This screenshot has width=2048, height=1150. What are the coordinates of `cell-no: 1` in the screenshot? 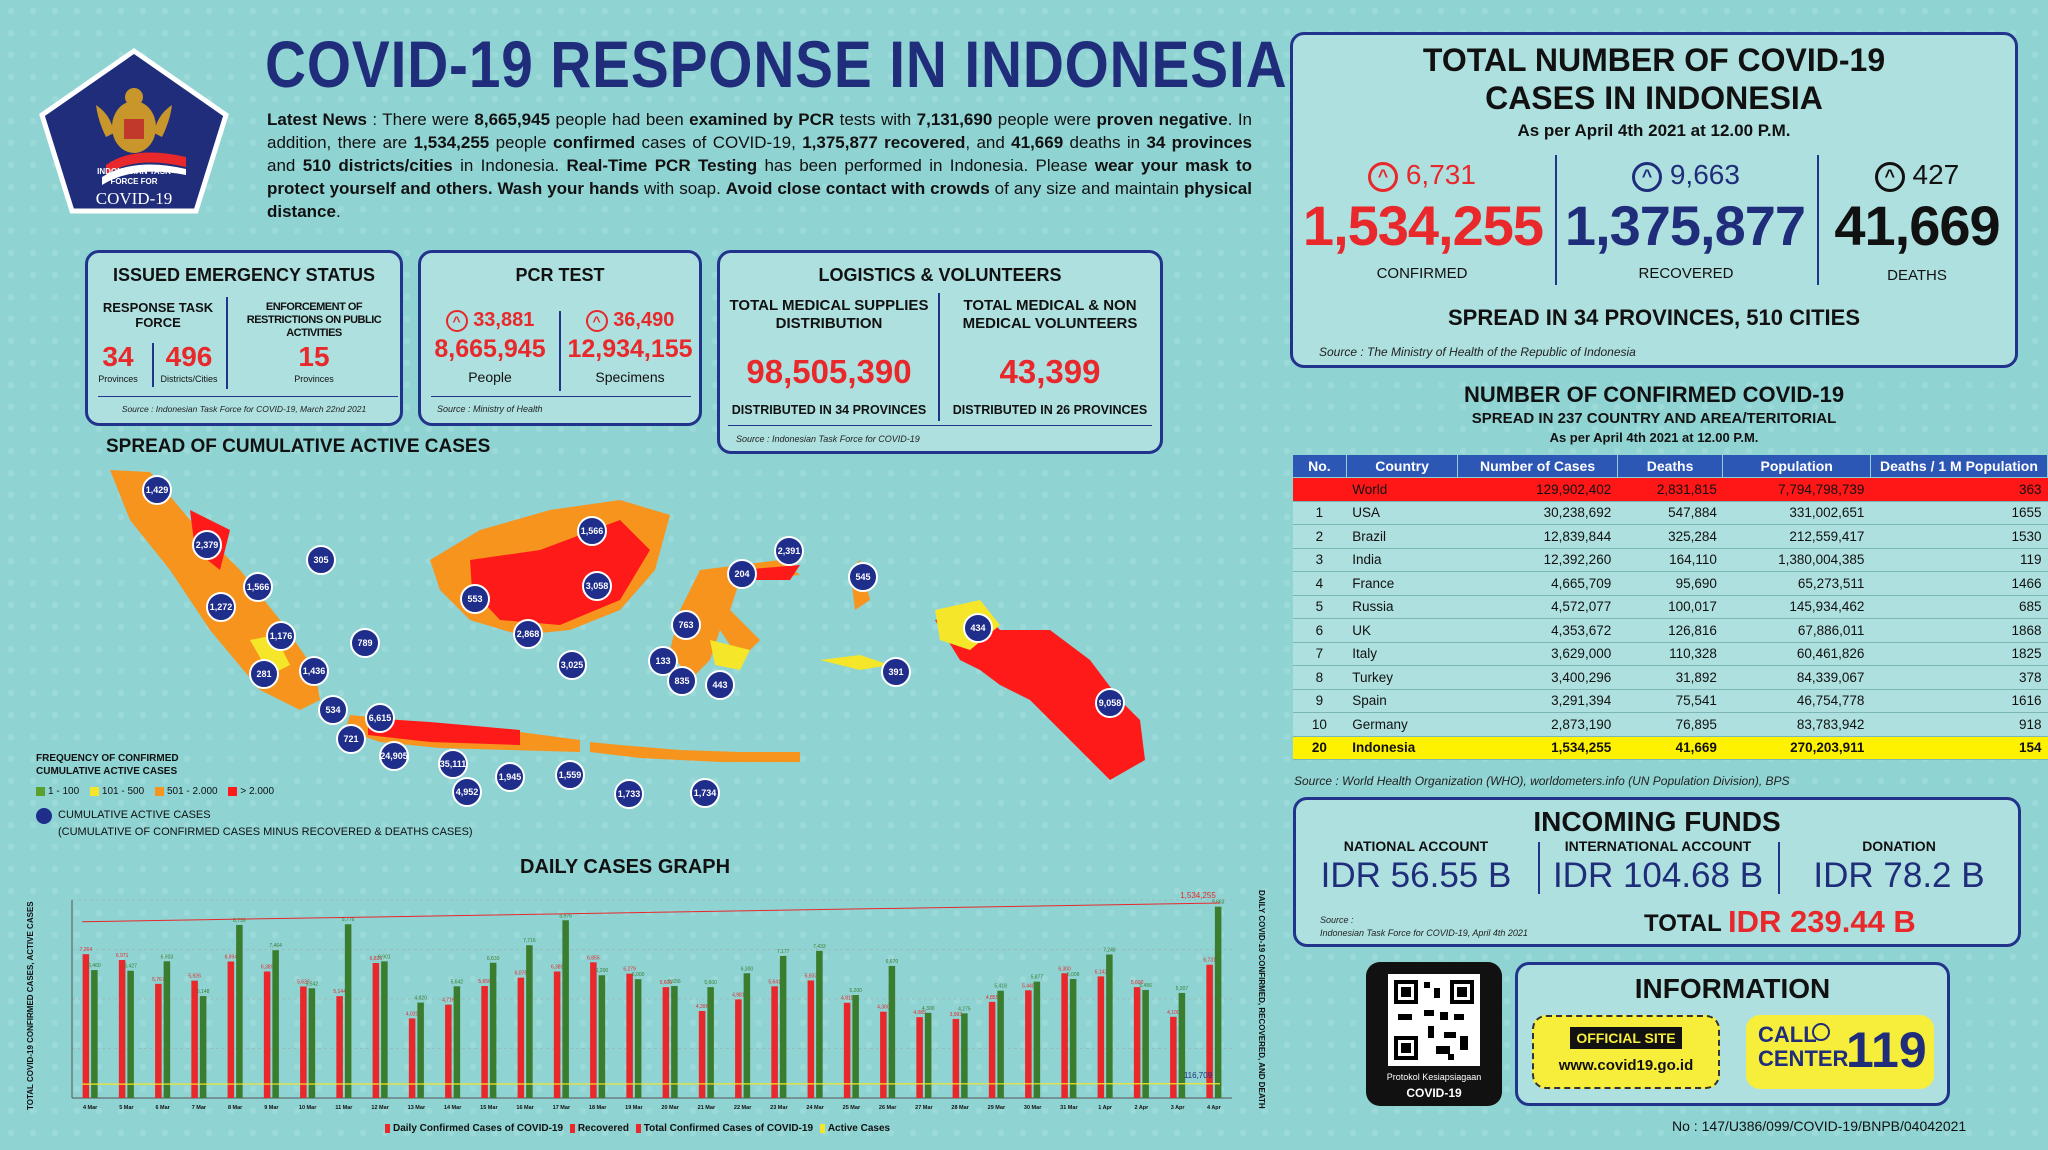 It's located at (1319, 513).